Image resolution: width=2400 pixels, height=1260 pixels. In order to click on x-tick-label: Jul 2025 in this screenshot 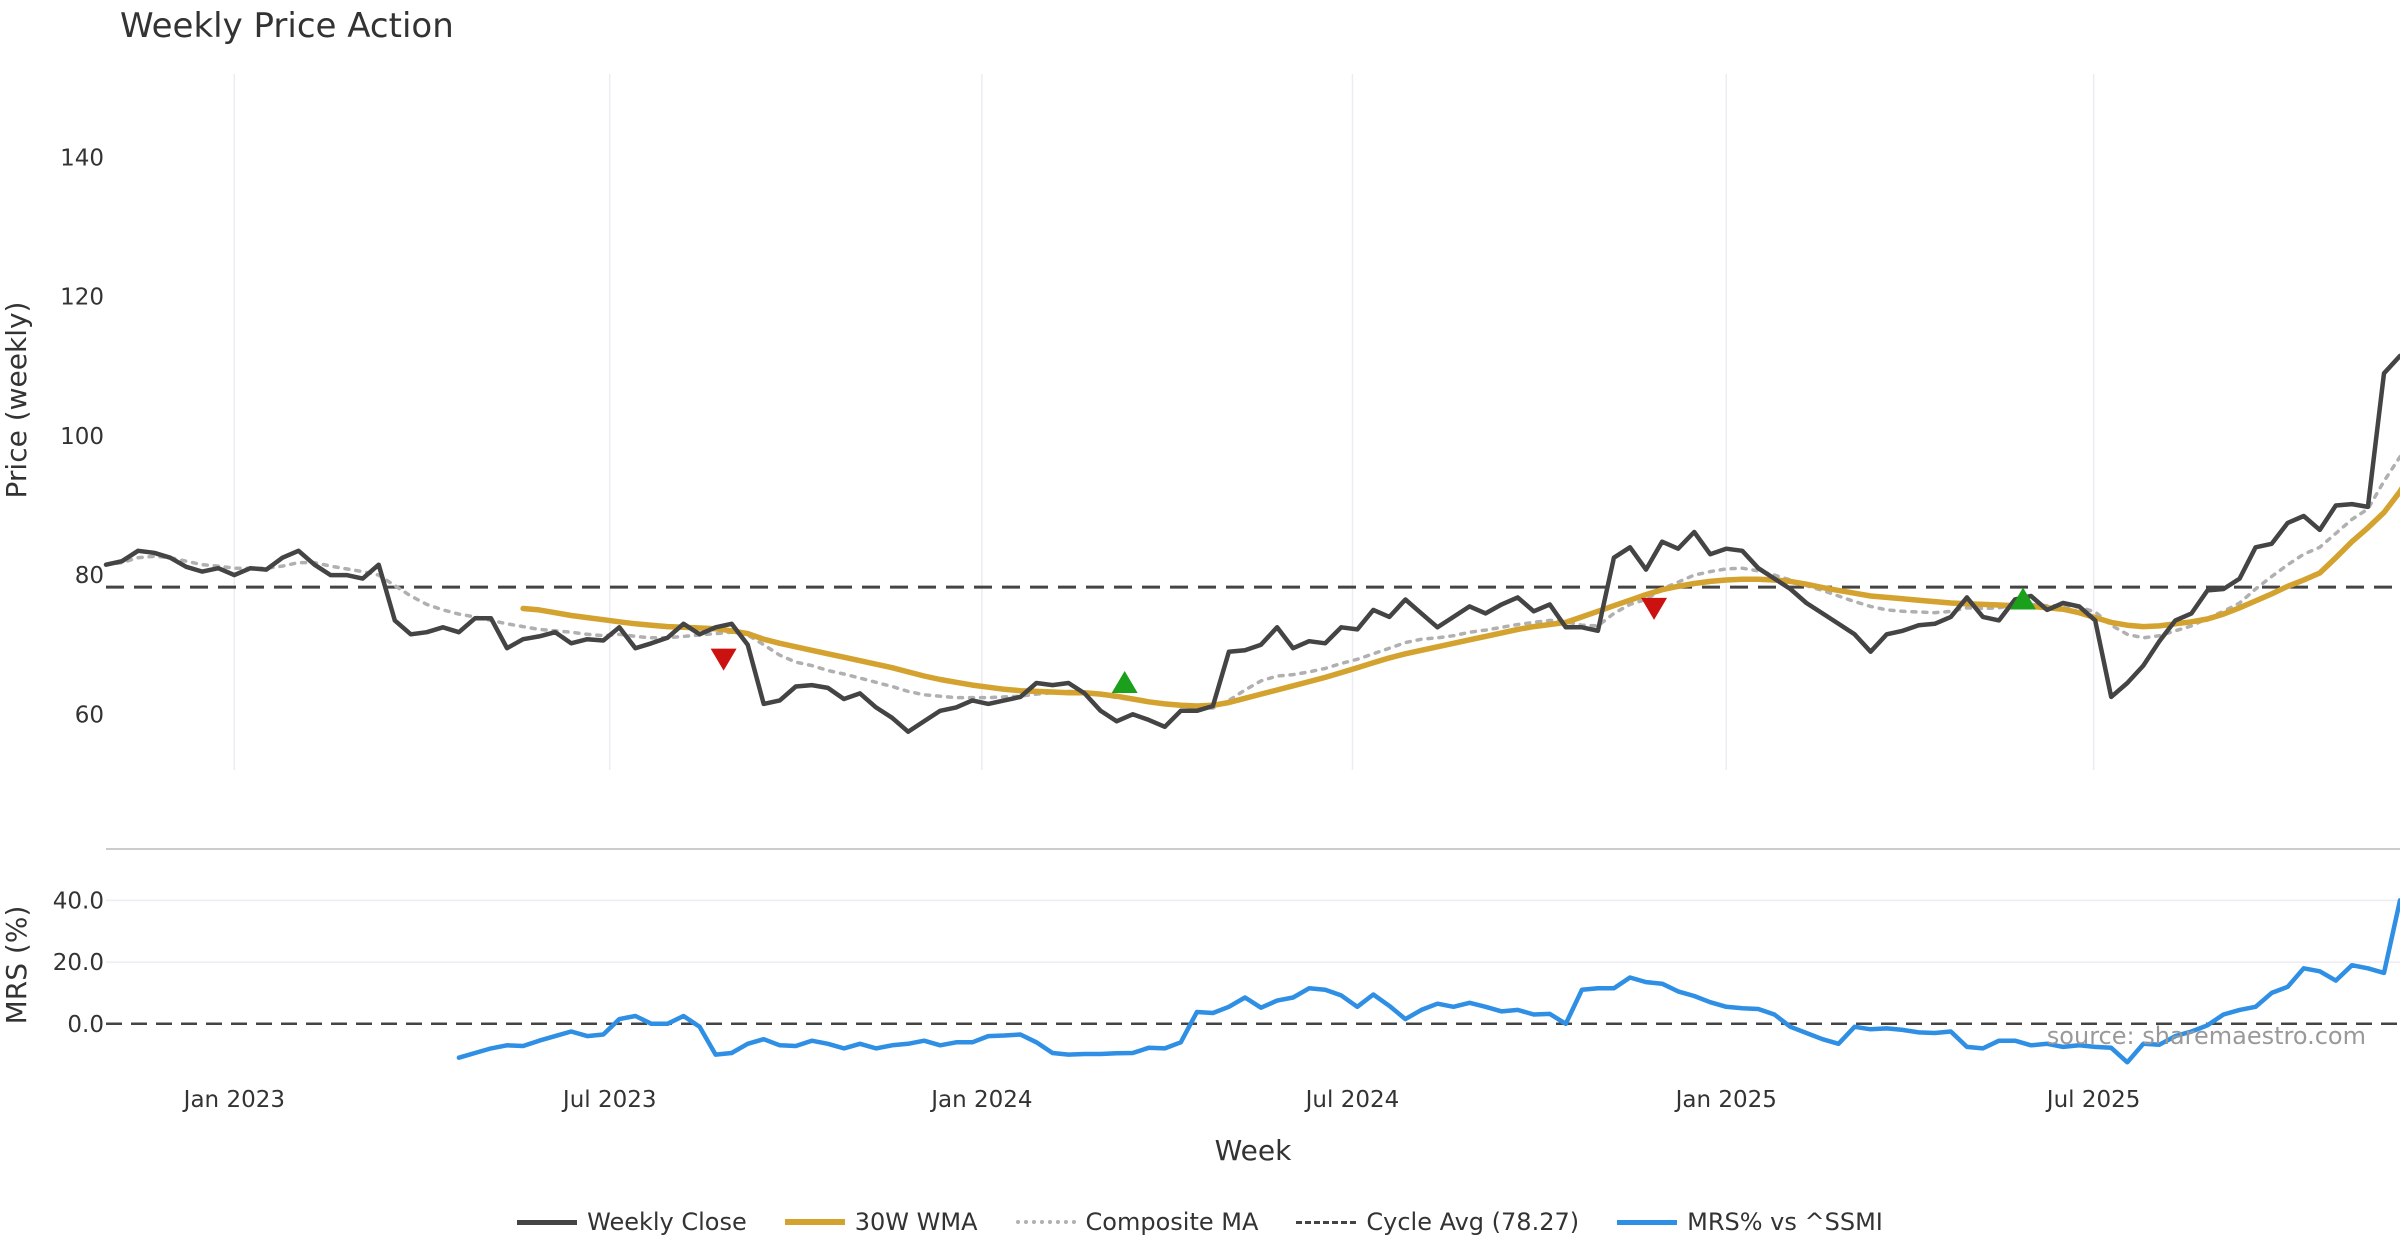, I will do `click(2093, 1100)`.